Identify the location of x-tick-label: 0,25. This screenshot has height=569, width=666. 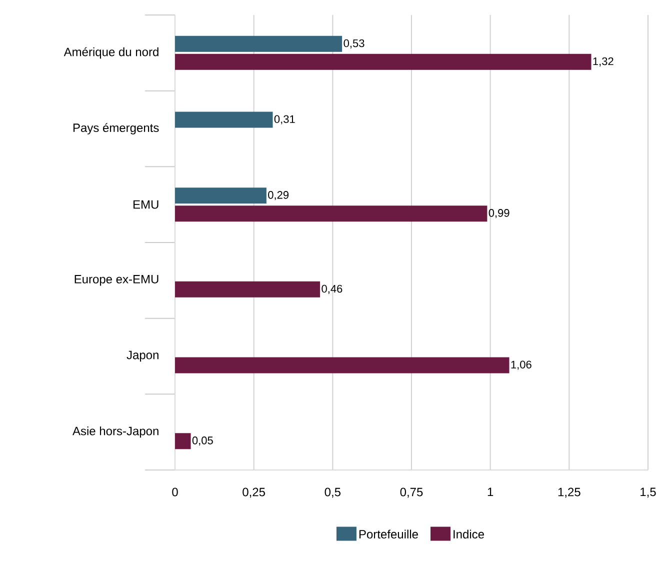
(254, 493).